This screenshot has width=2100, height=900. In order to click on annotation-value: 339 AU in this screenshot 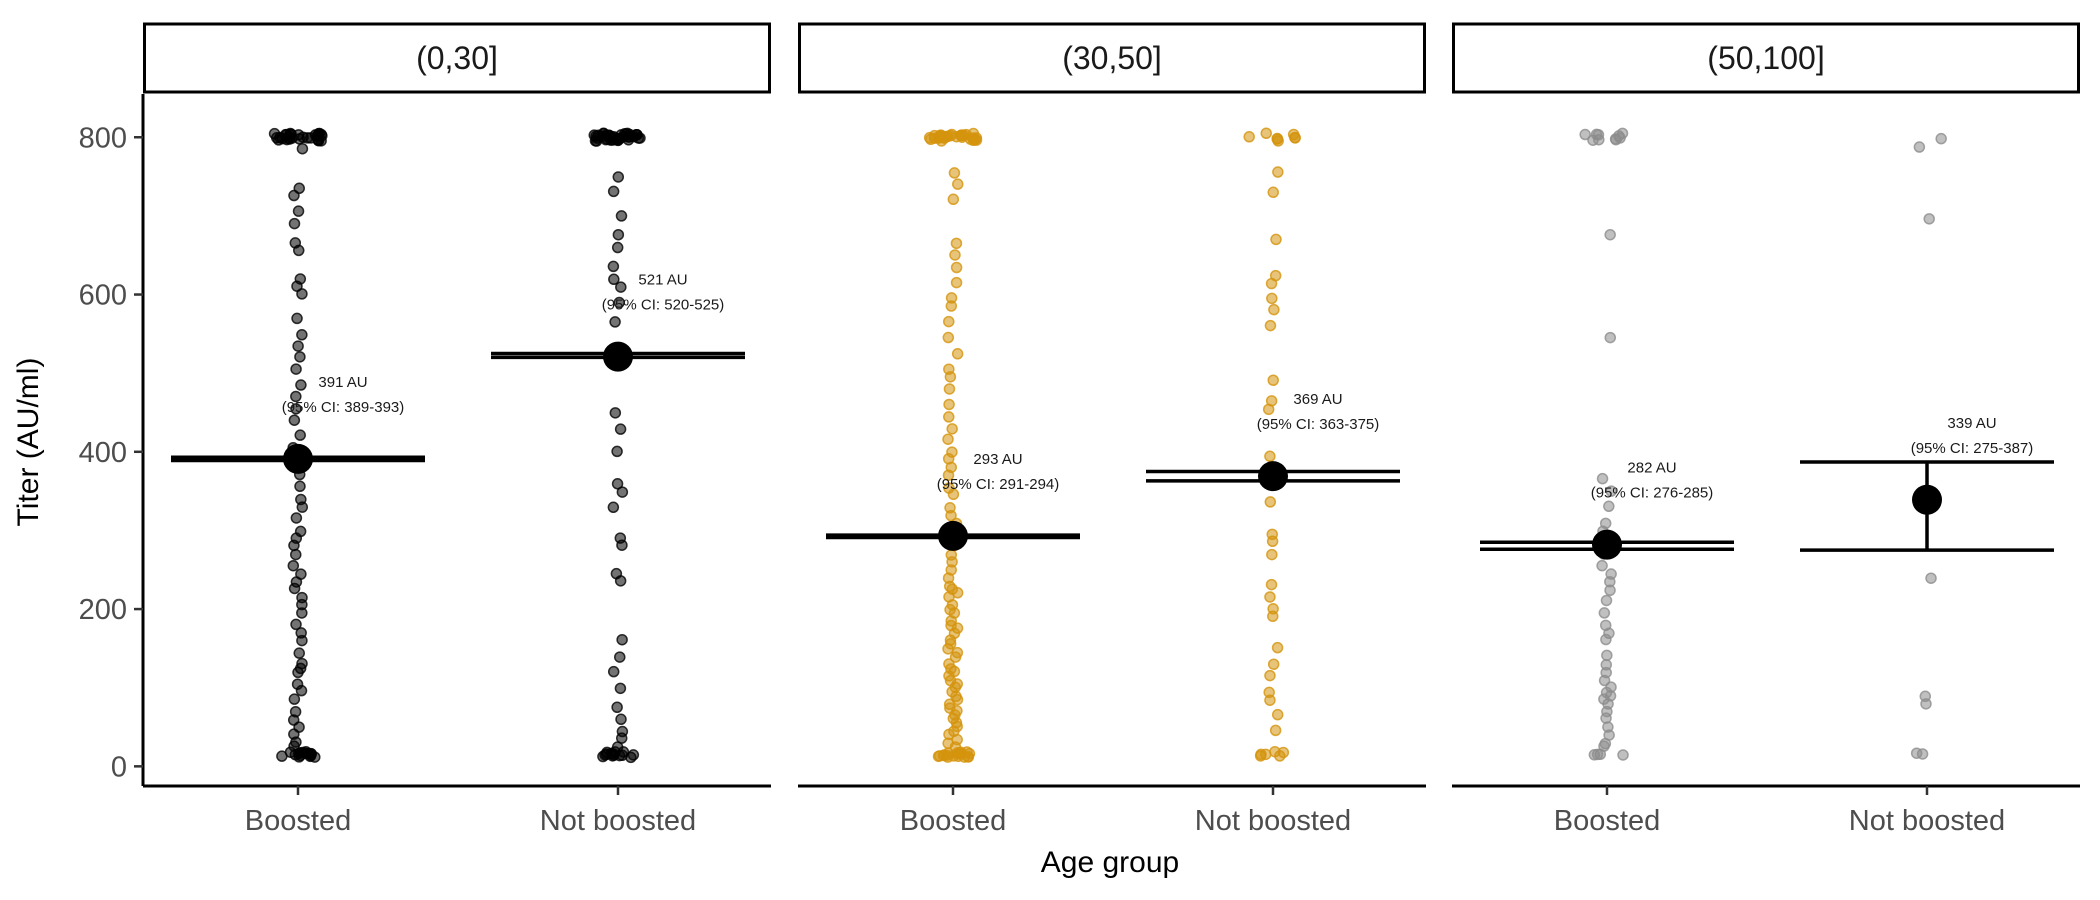, I will do `click(1971, 423)`.